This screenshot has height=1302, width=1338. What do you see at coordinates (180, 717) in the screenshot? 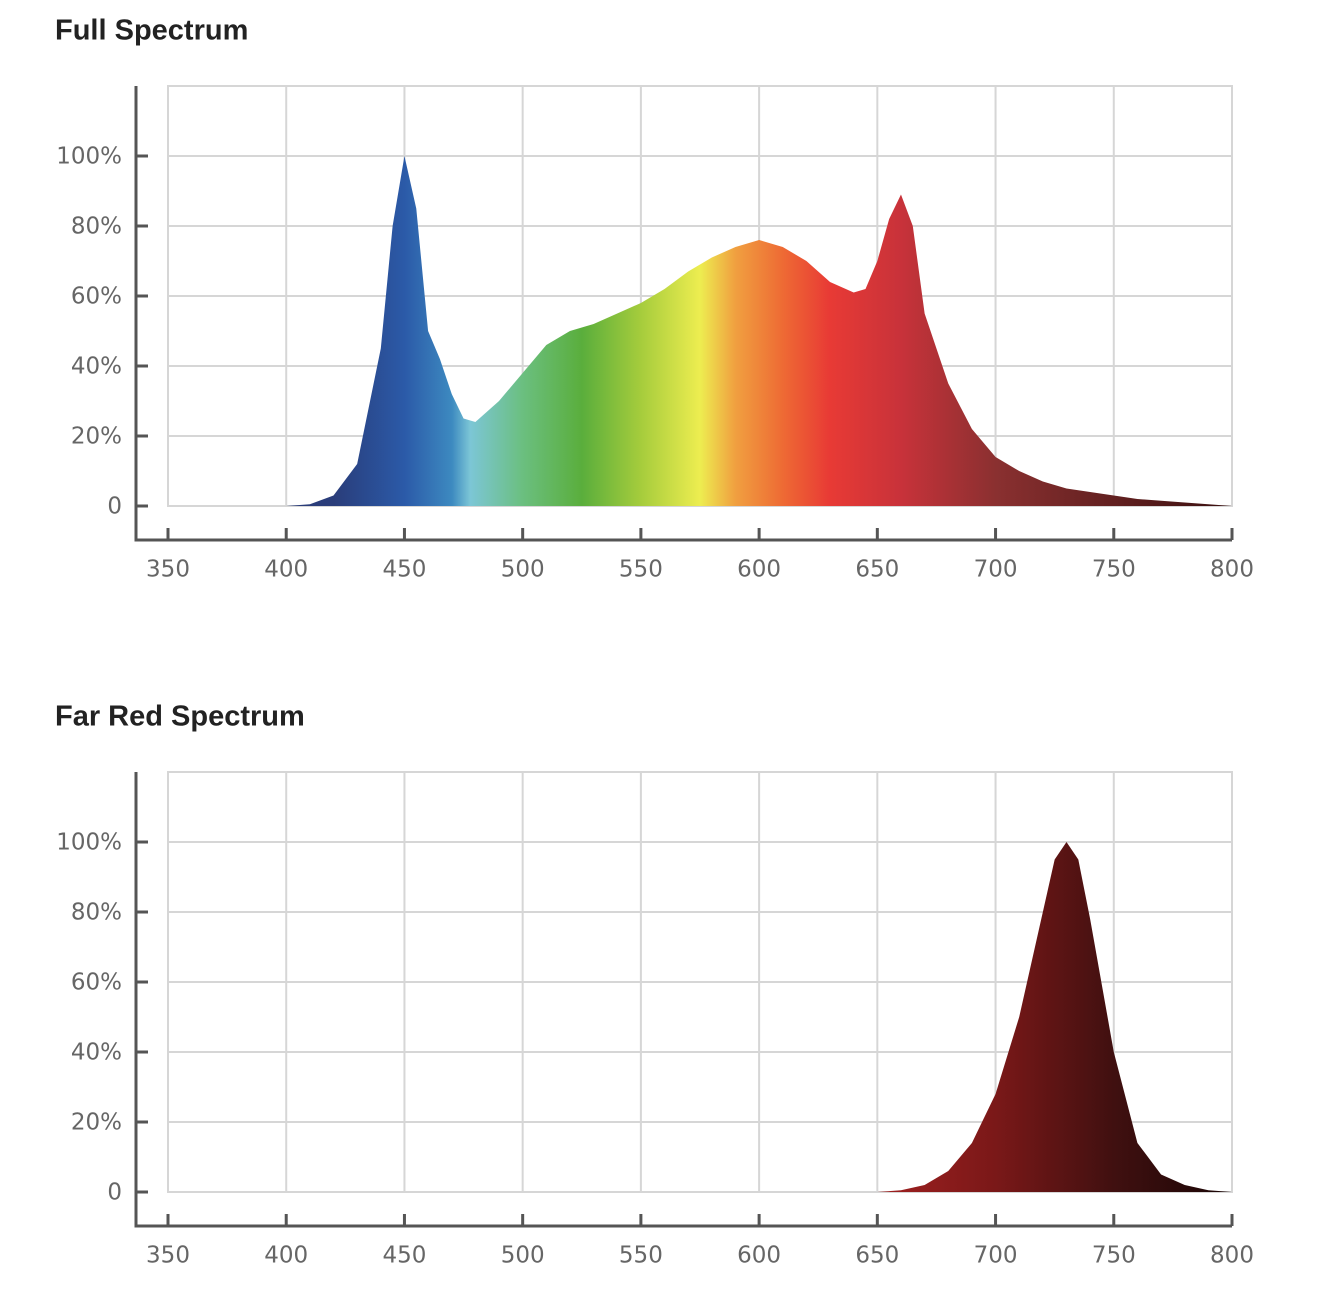
I see `chart-title: Far Red Spectrum` at bounding box center [180, 717].